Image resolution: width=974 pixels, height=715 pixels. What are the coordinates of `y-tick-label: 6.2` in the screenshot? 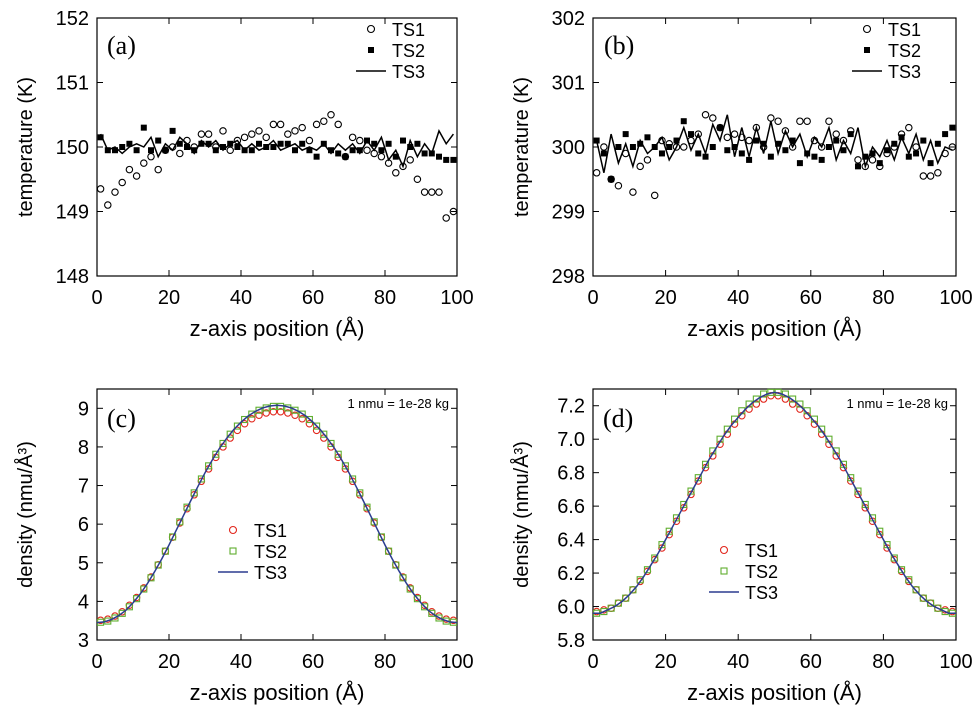 It's located at (571, 574).